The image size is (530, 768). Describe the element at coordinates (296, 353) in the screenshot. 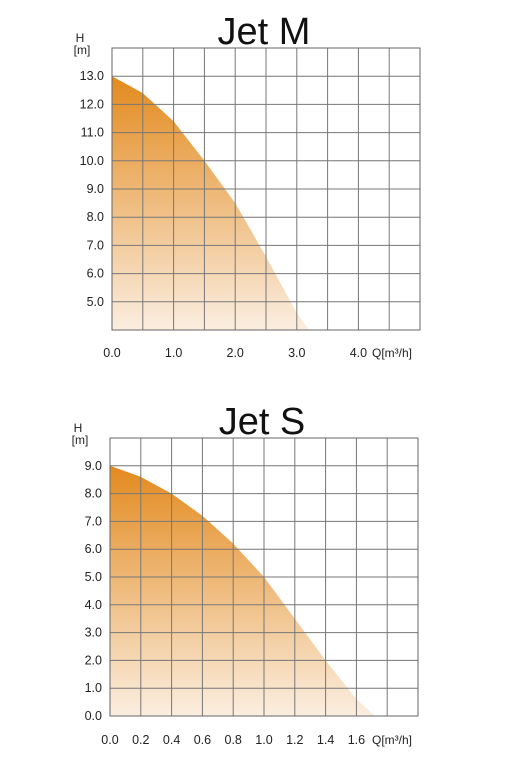

I see `x-tick-label: 3.0` at that location.